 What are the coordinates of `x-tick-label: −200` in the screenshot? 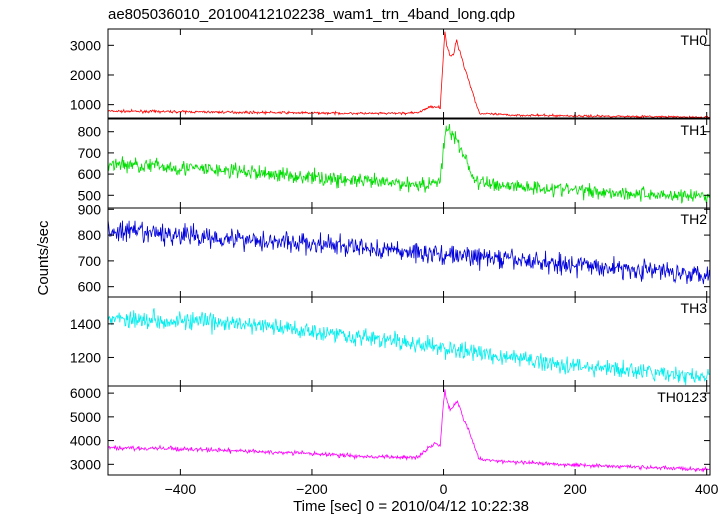 It's located at (312, 489).